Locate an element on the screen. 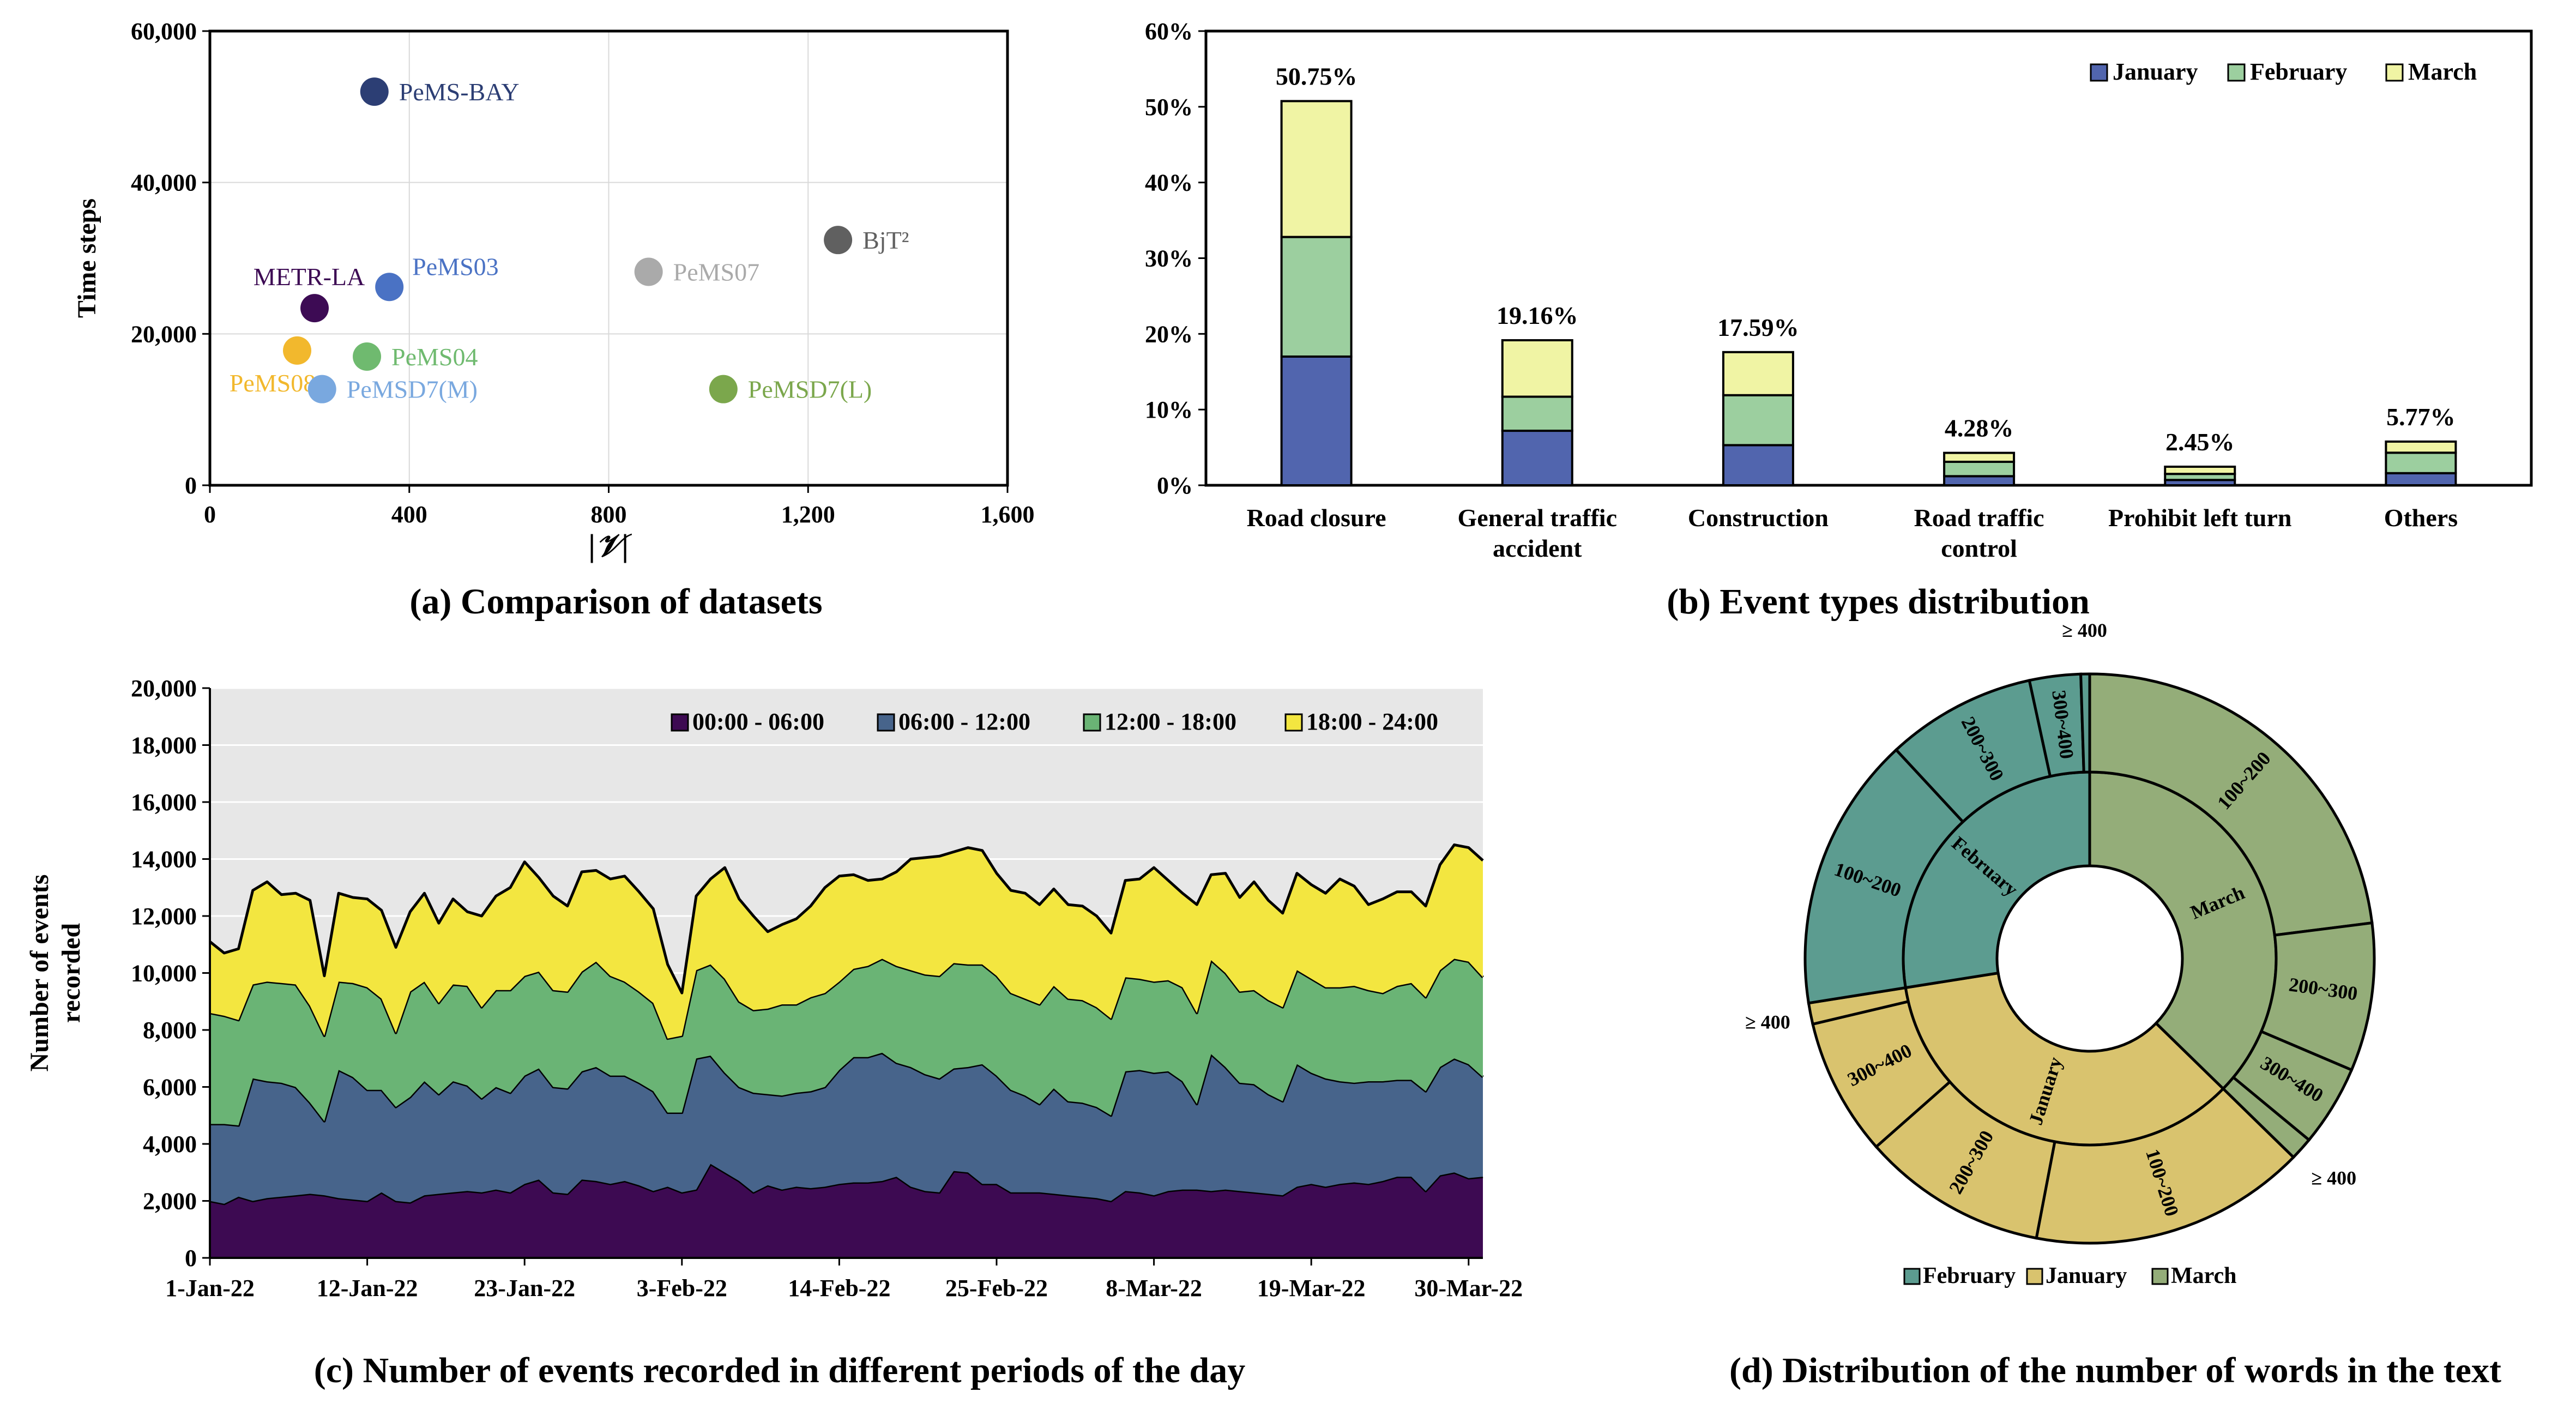 The width and height of the screenshot is (2576, 1416). x-category-label: control is located at coordinates (1979, 548).